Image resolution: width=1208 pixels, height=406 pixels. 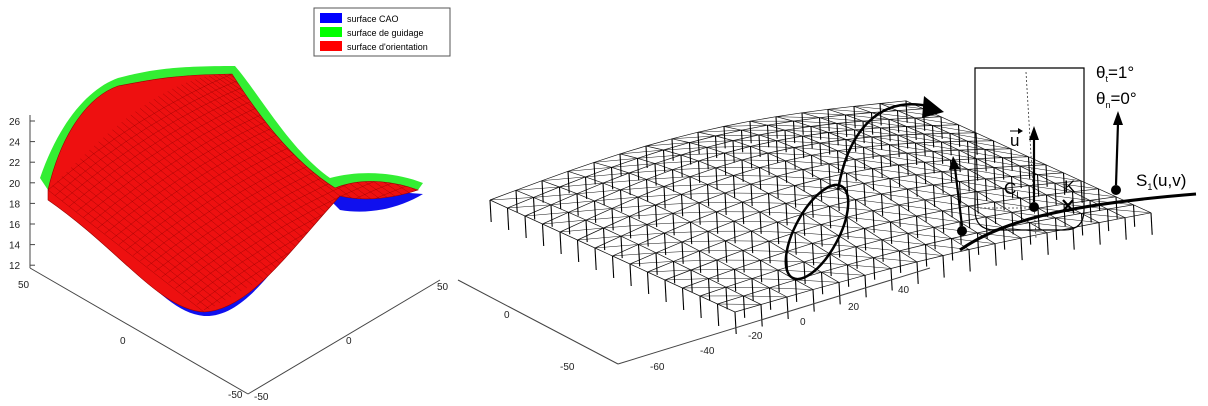 I want to click on tool-contact-diagram: θt=1° θn=0° u CL K S1(u,v), so click(x=1073, y=157).